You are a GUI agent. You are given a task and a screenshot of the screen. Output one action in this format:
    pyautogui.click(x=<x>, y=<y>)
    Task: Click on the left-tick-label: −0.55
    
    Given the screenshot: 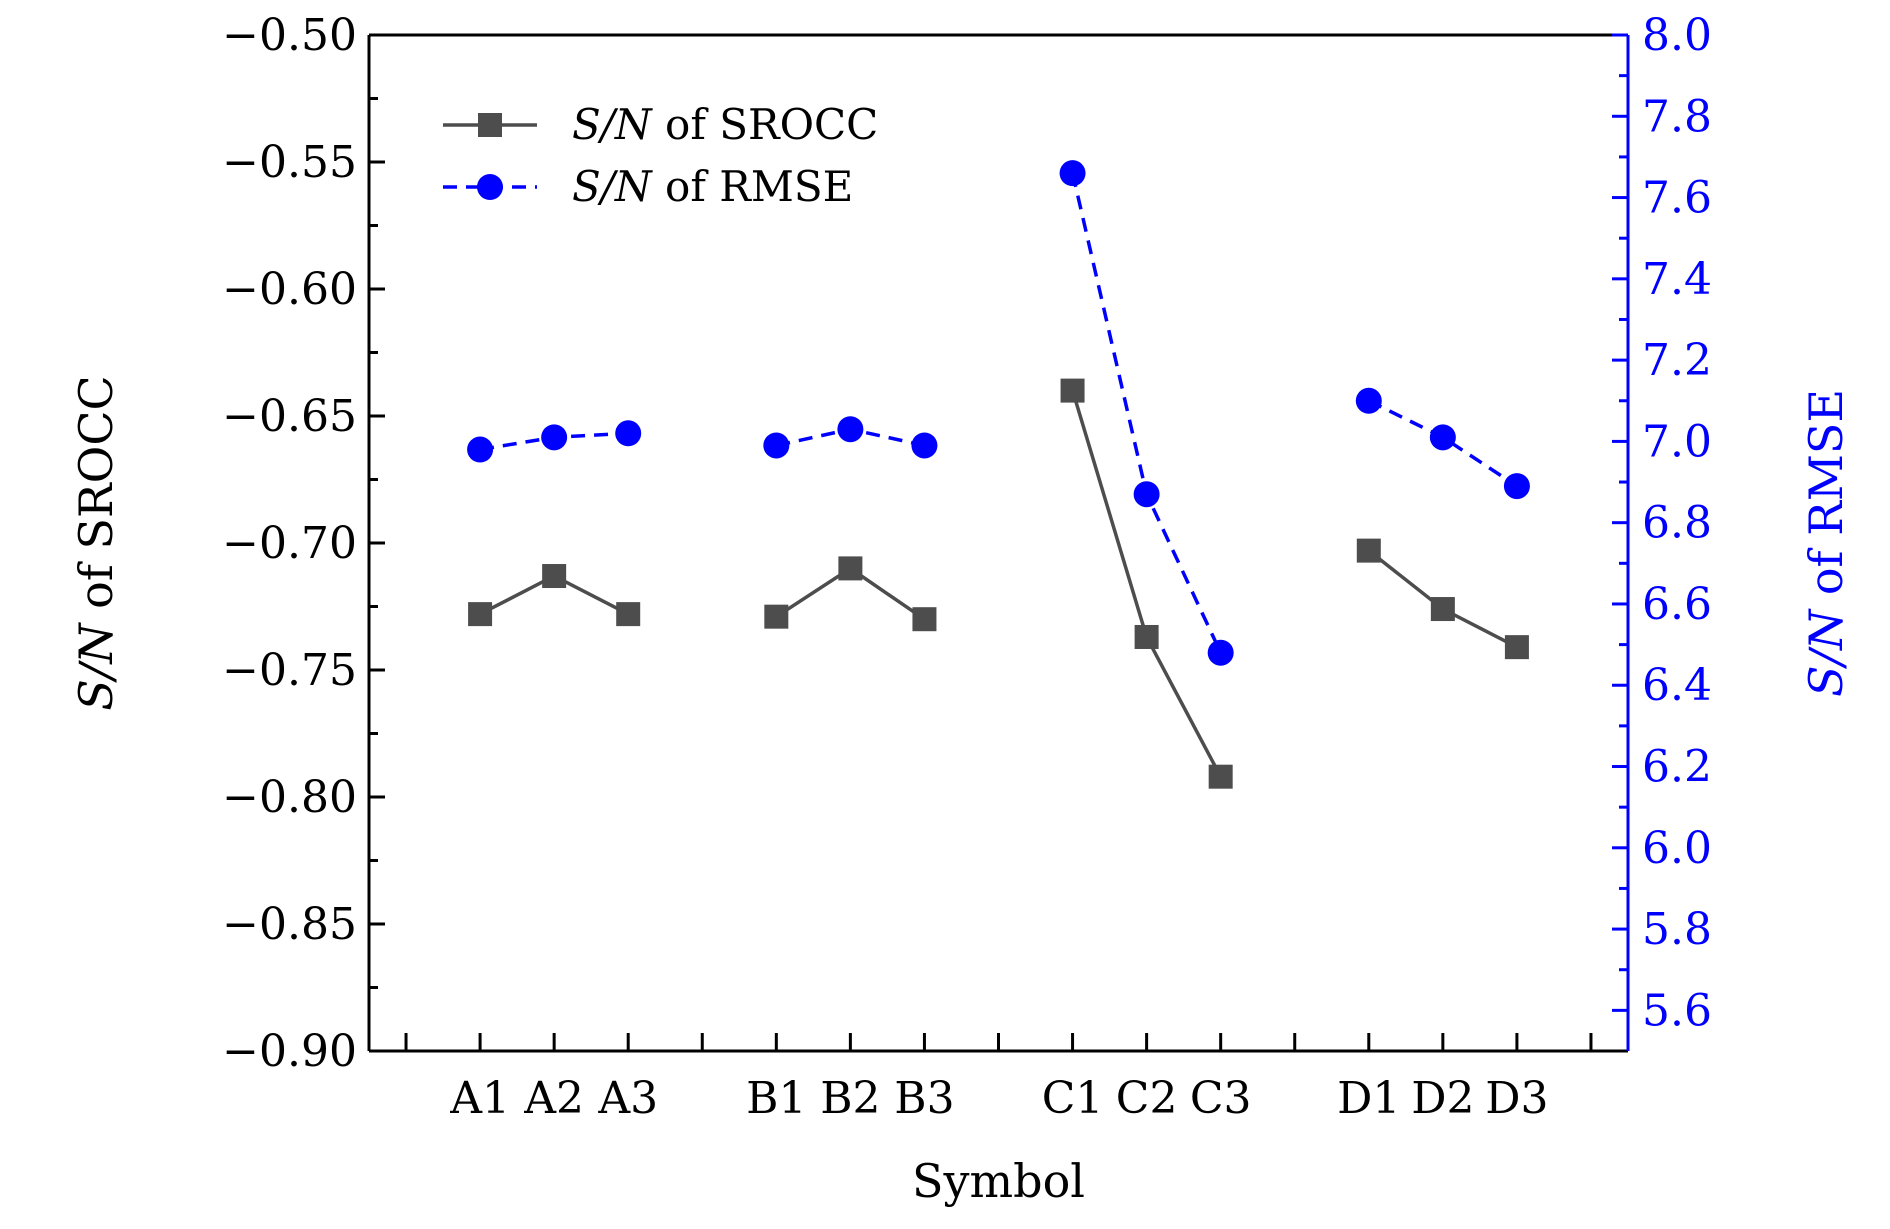 What is the action you would take?
    pyautogui.click(x=289, y=162)
    